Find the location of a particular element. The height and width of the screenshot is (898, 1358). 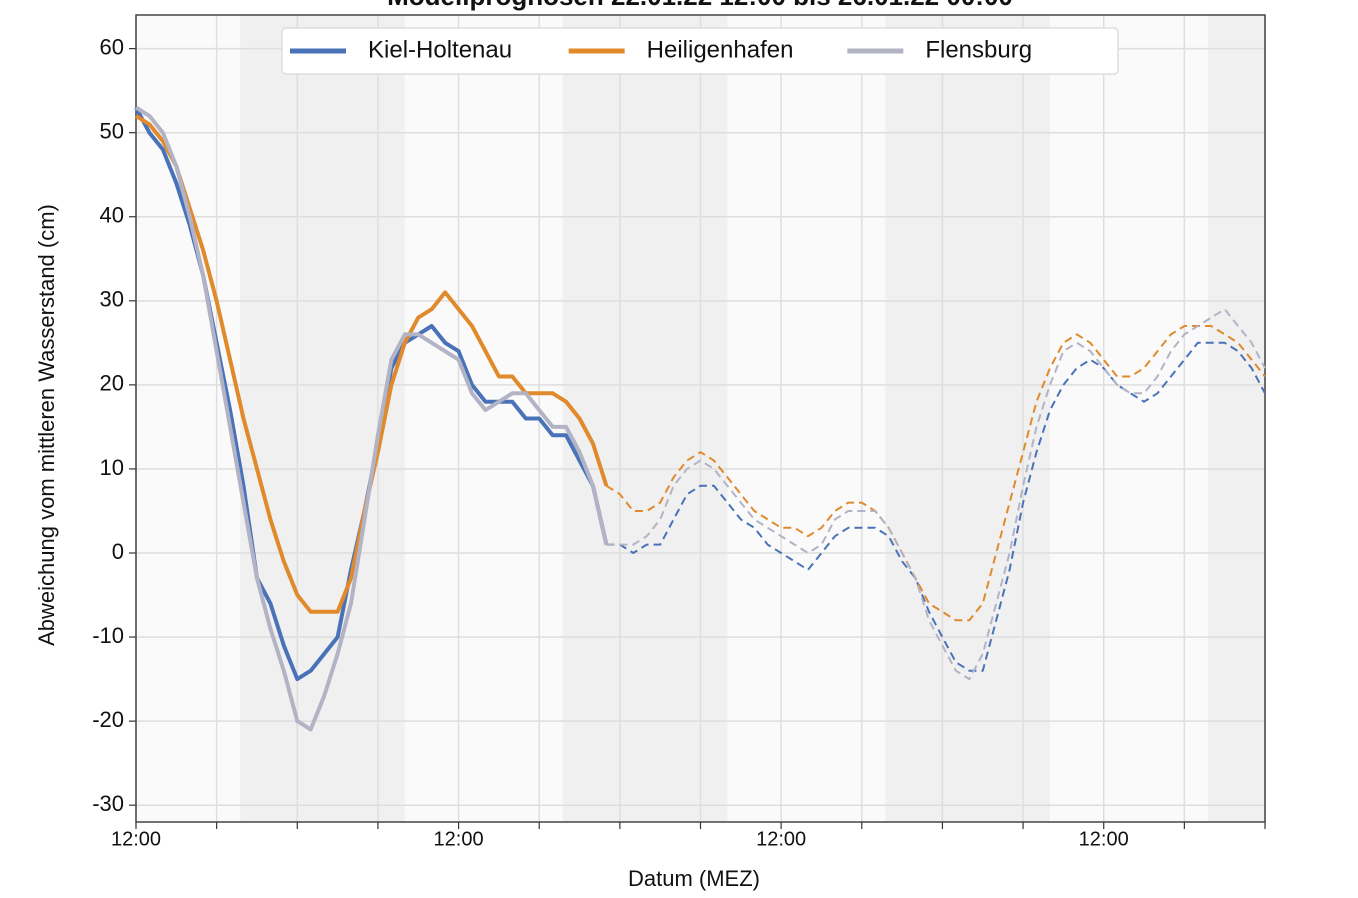

legend-label: Heiligenhafen is located at coordinates (720, 49).